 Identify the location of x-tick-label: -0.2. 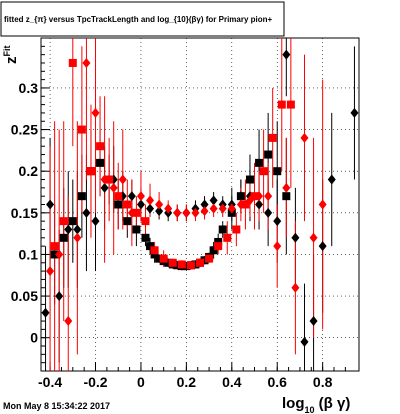
(95, 382).